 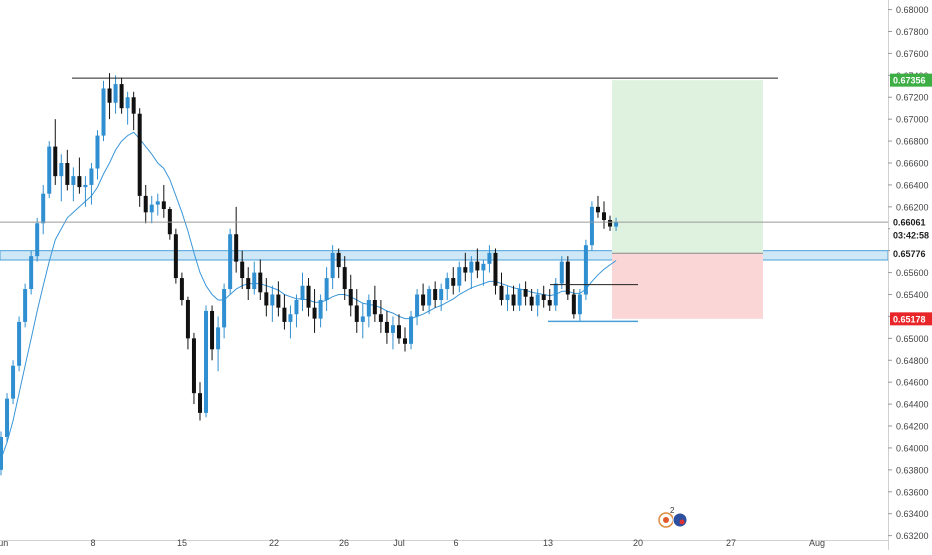 I want to click on price-tick-label: 0.66400, so click(x=912, y=185).